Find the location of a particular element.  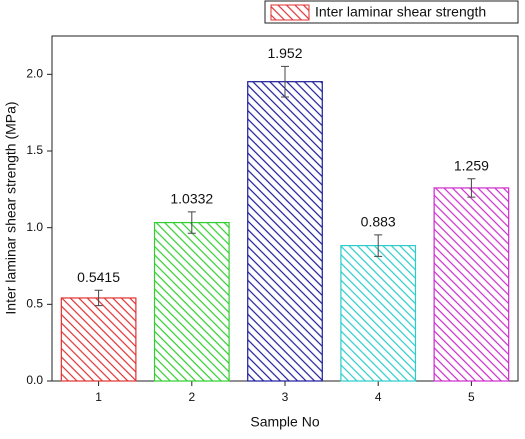

x-tick-label: 4 is located at coordinates (378, 397).